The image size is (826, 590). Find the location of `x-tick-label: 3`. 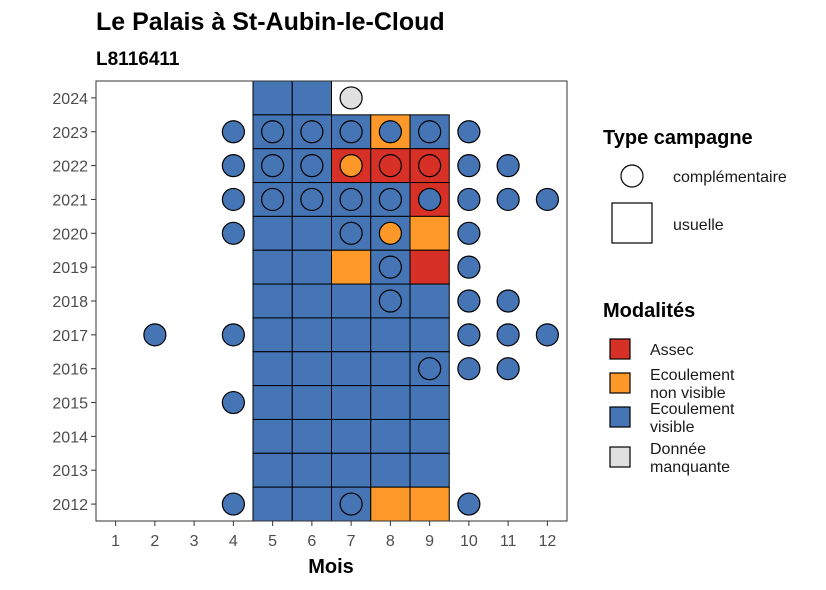

x-tick-label: 3 is located at coordinates (194, 541).